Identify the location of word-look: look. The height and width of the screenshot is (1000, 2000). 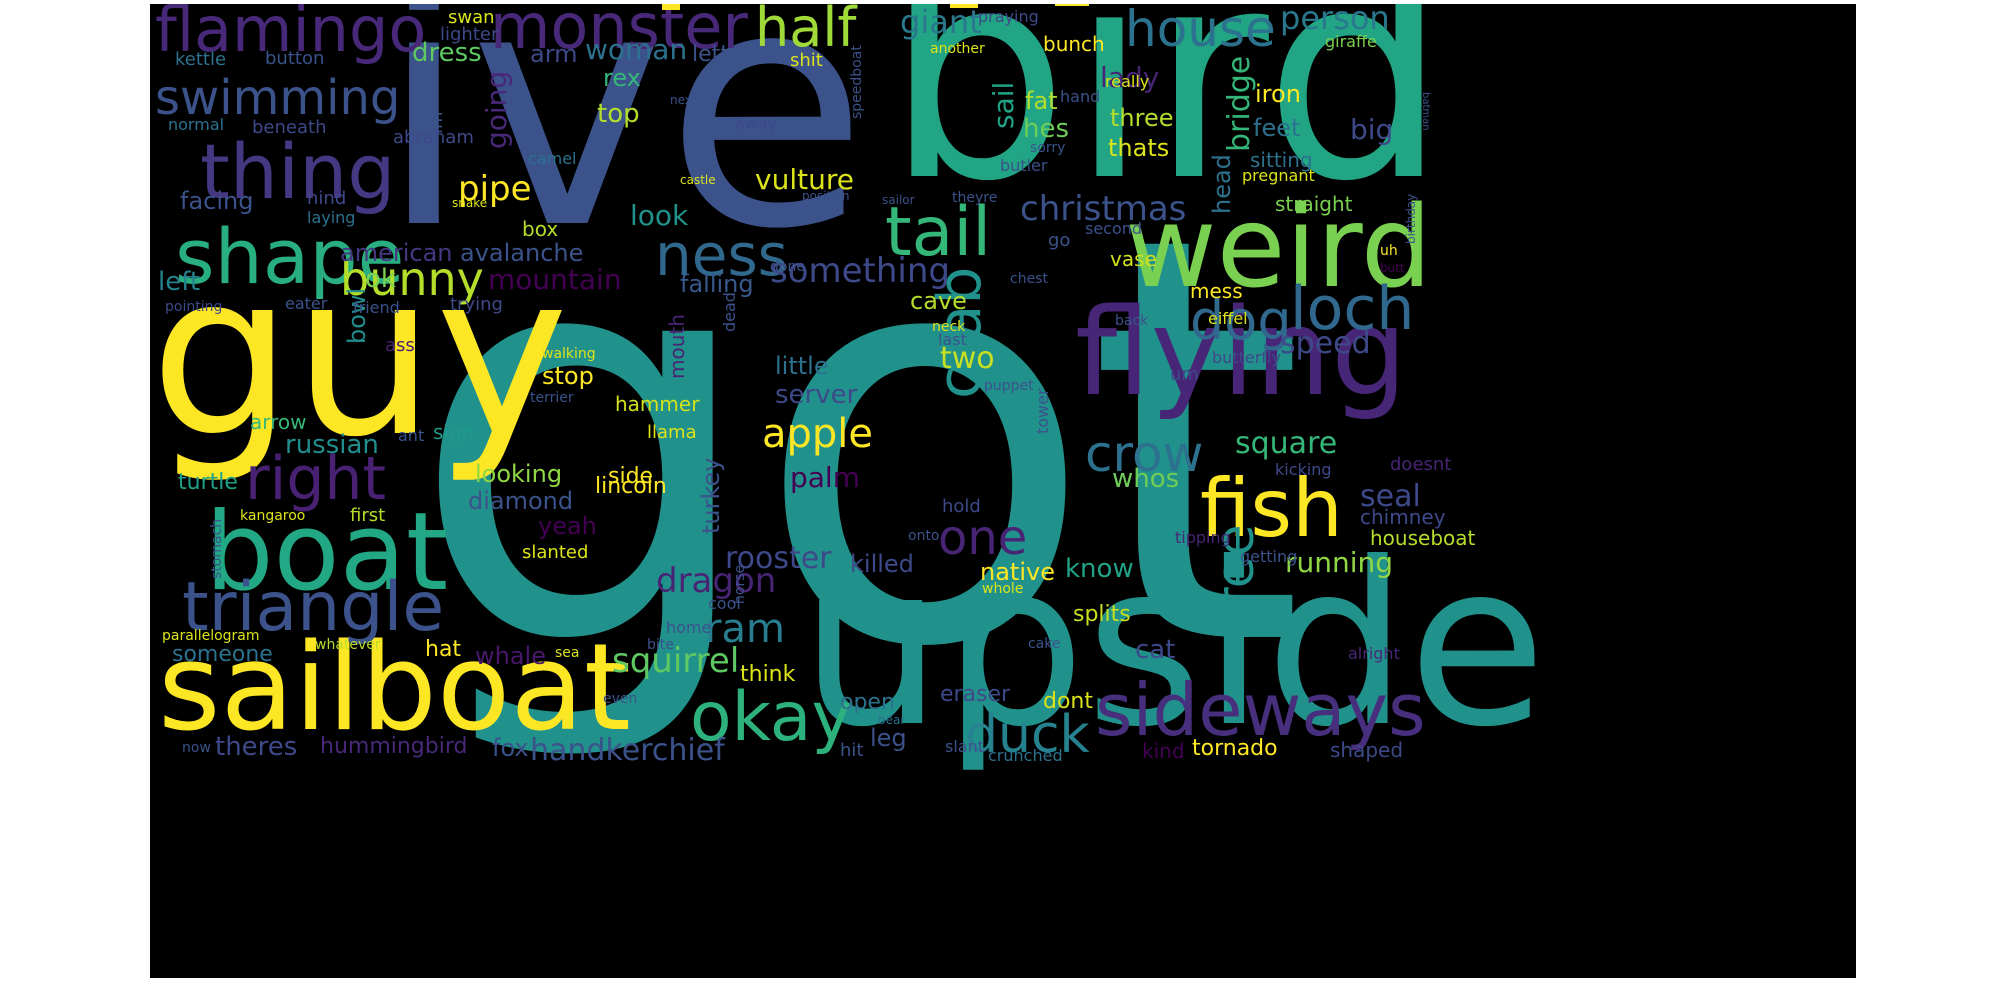
(659, 215).